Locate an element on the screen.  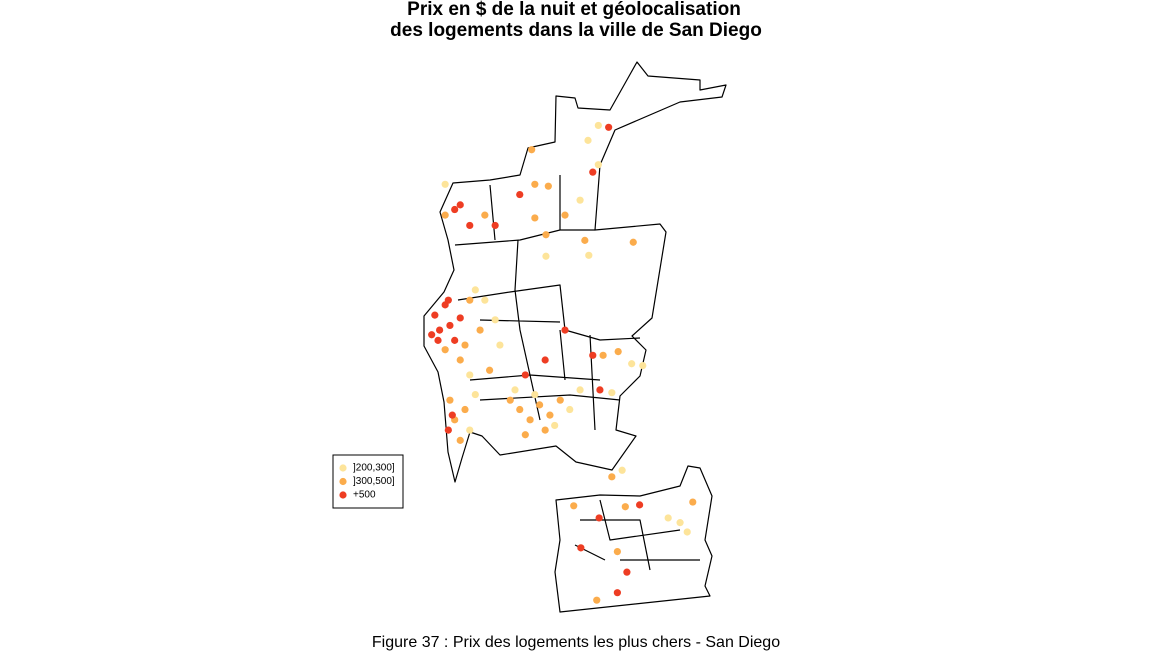
legend: ]200,300]]300,500] +500 is located at coordinates (368, 481).